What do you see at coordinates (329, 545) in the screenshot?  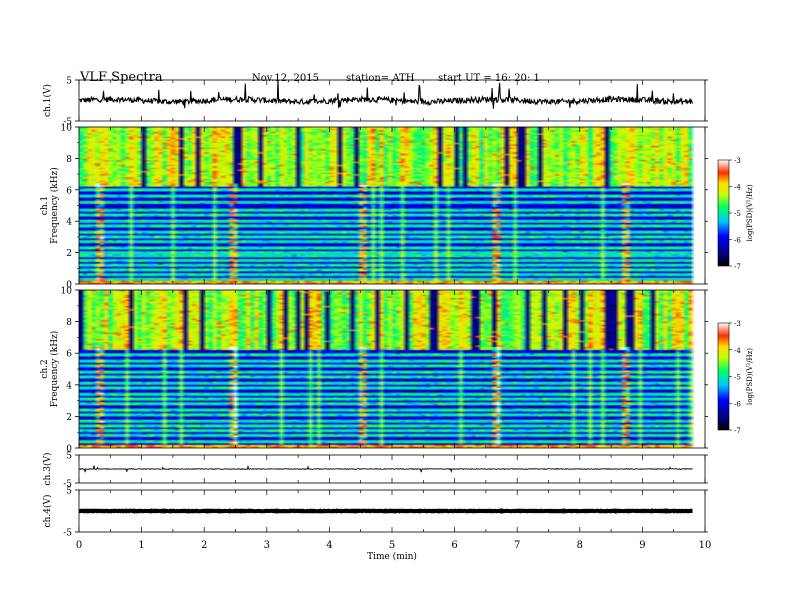 I see `x-tick-label: 4` at bounding box center [329, 545].